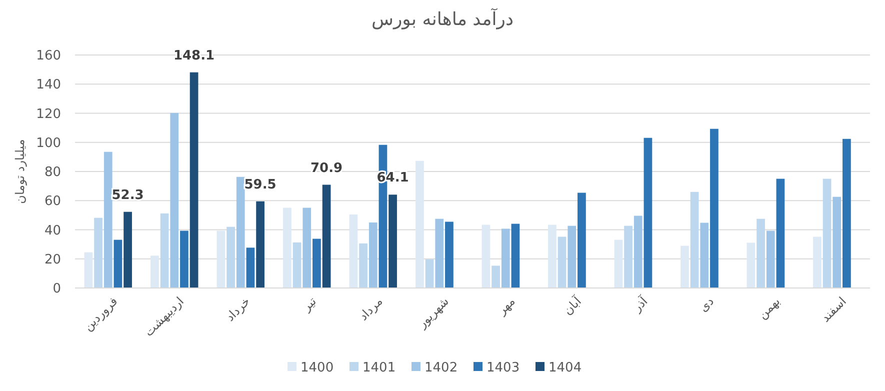  Describe the element at coordinates (48, 114) in the screenshot. I see `y-tick-label: 120` at that location.